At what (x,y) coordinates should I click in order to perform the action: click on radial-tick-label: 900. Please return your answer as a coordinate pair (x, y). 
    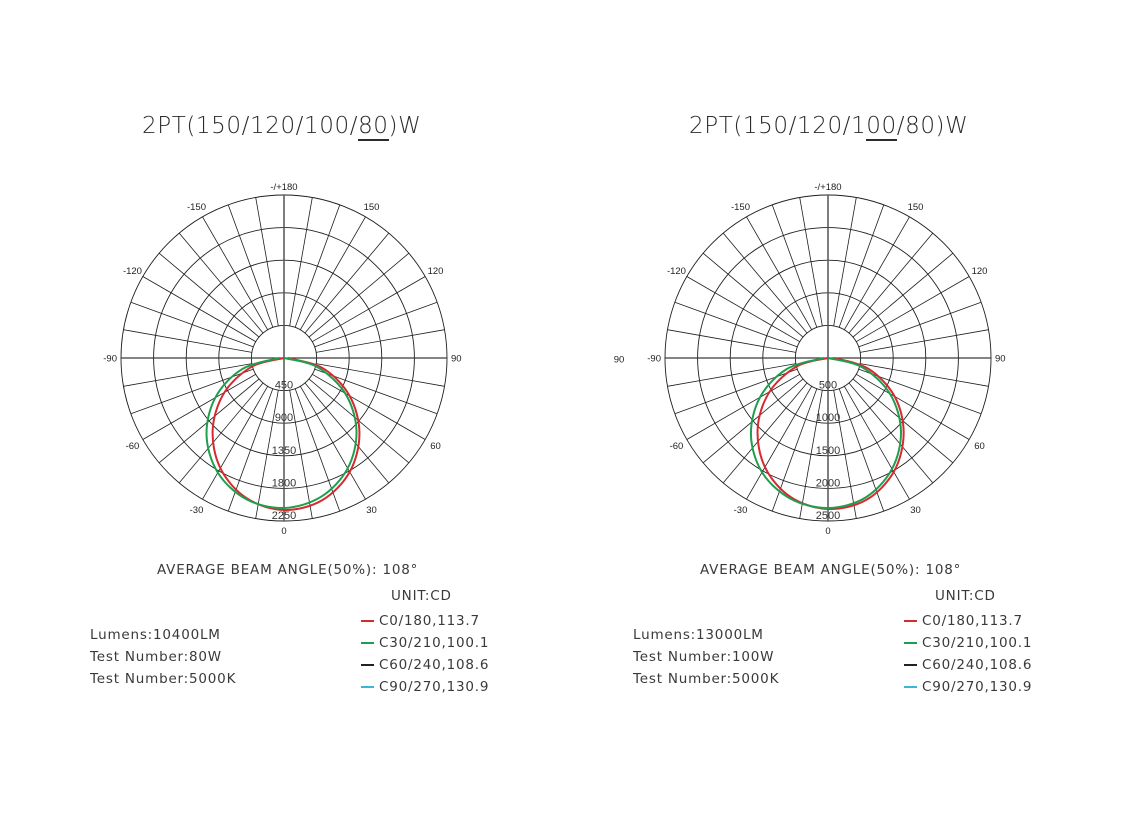
    Looking at the image, I should click on (284, 418).